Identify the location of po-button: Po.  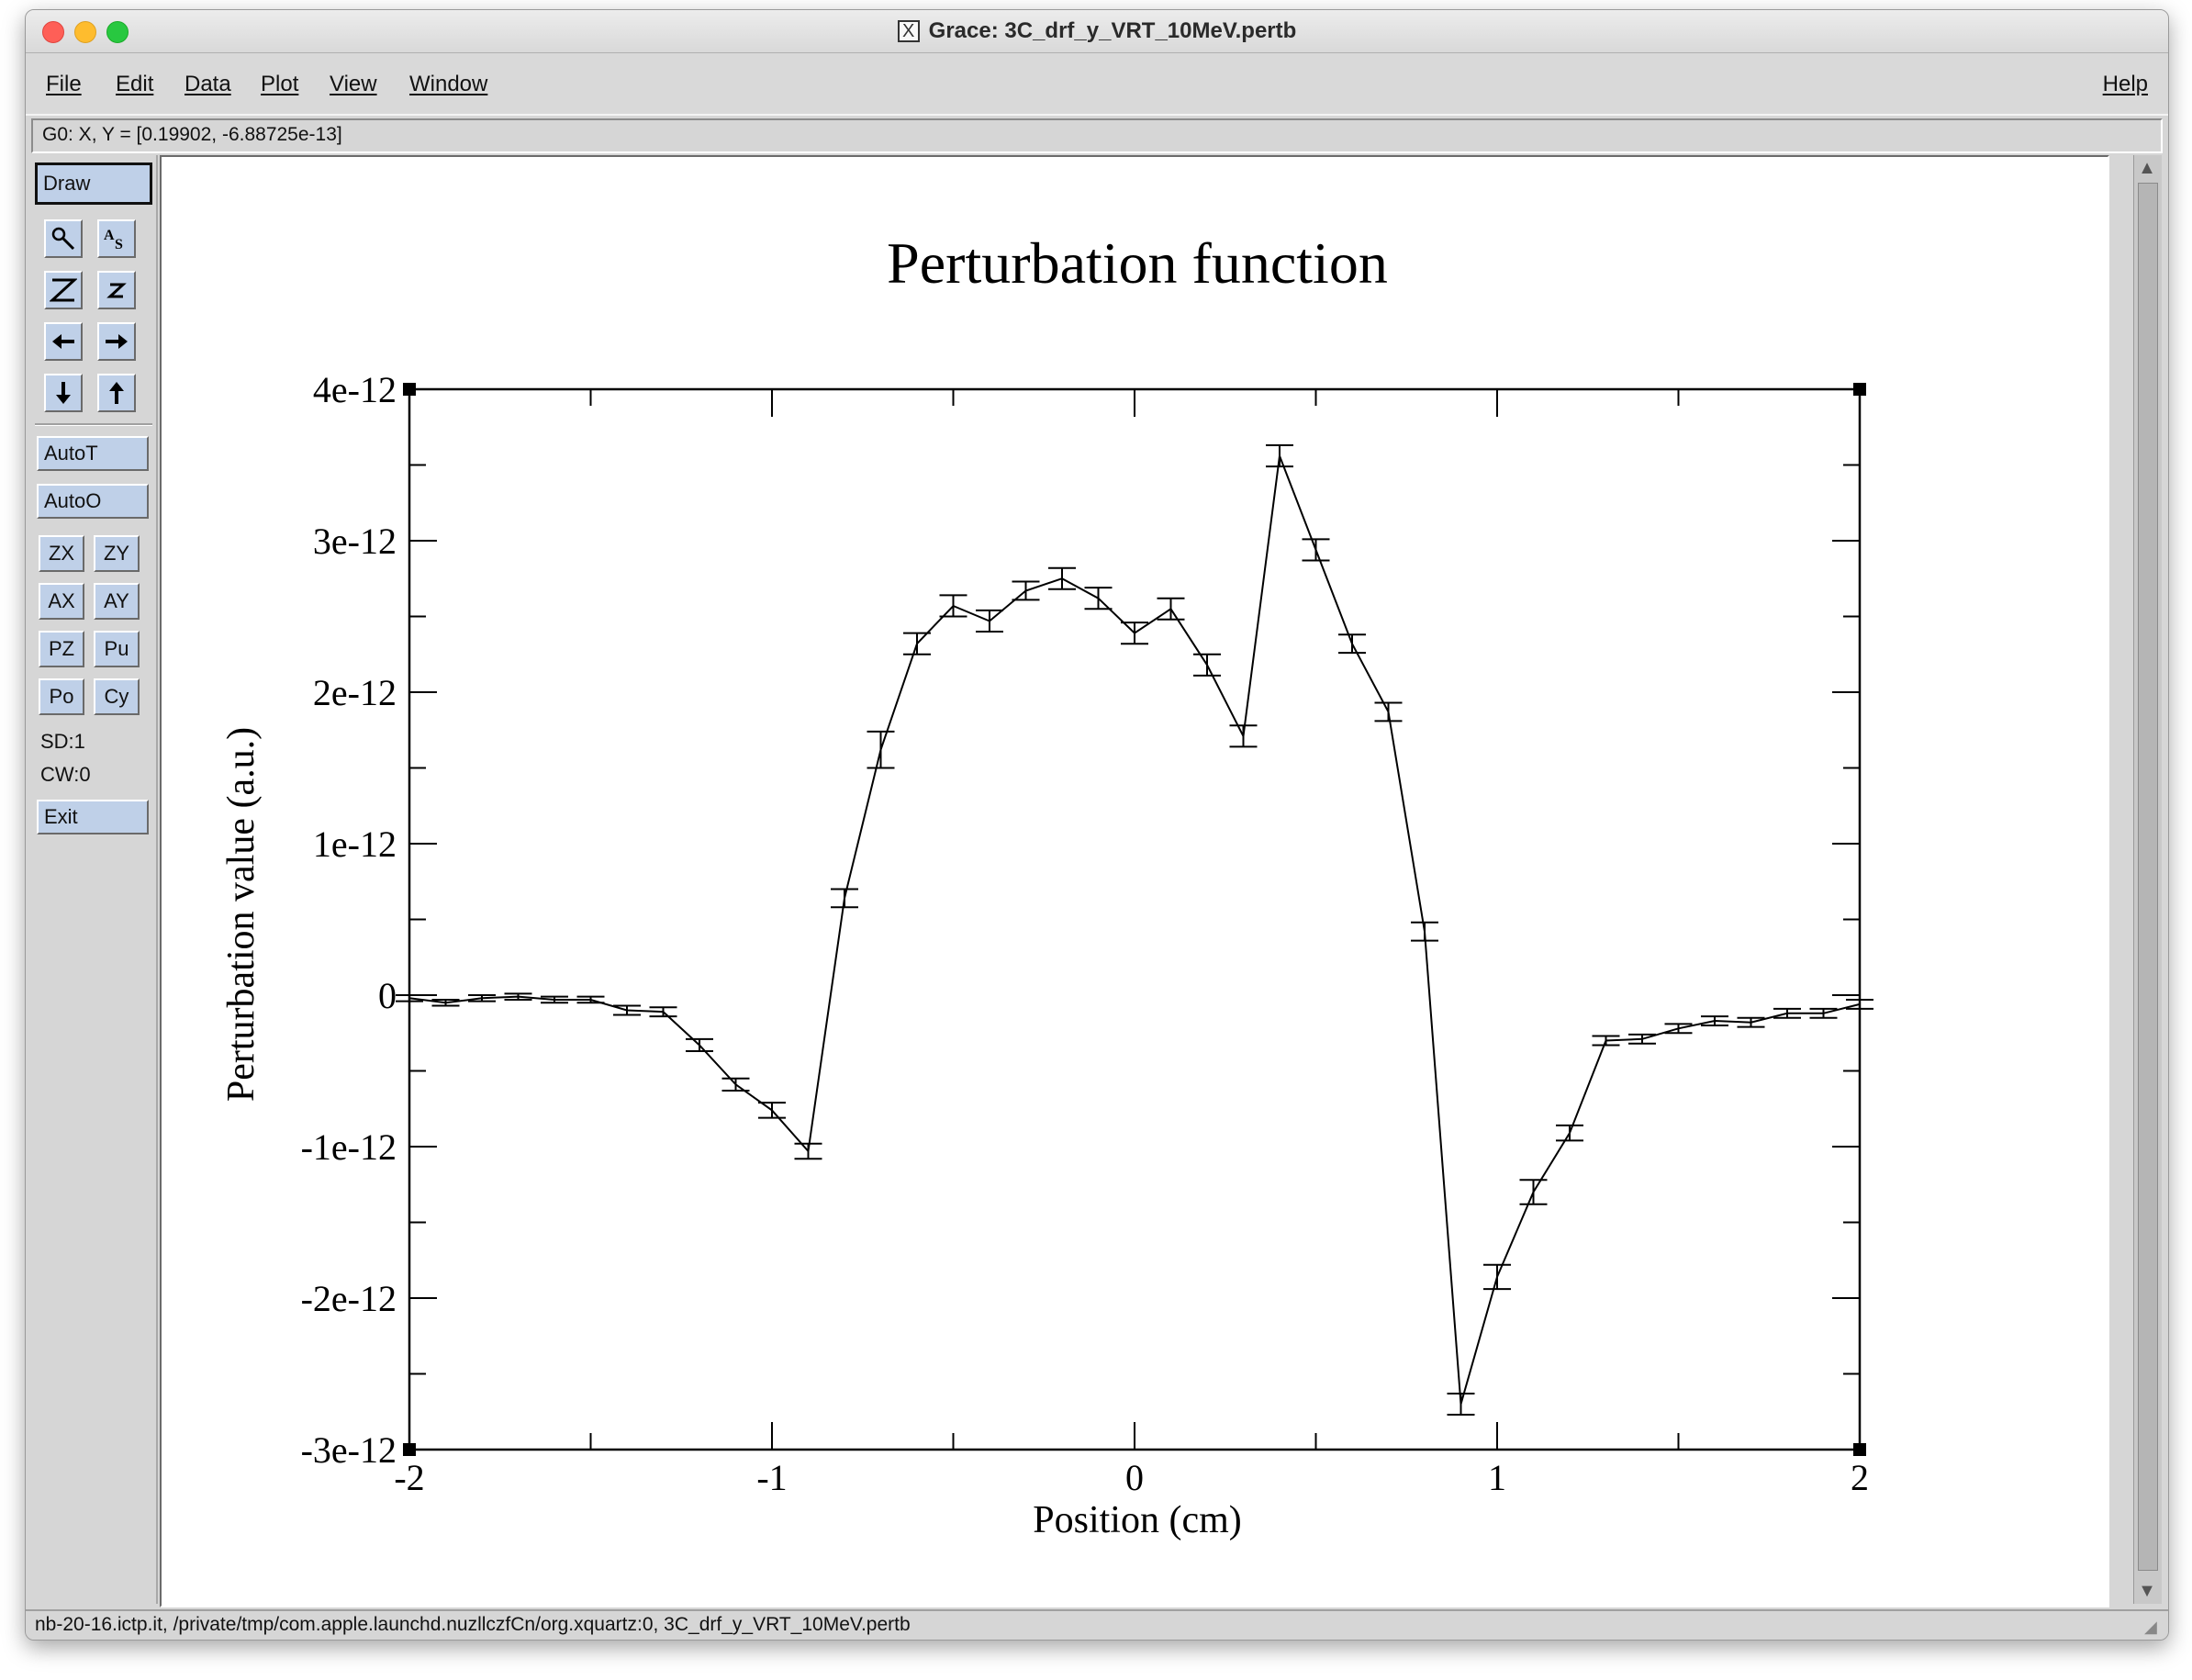
(62, 696).